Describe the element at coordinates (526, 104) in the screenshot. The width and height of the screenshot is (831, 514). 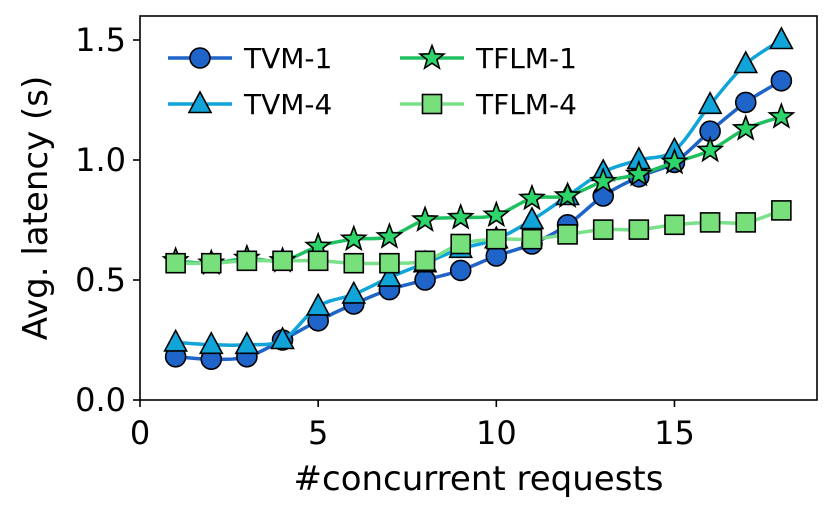
I see `legend-label: TFLM-4` at that location.